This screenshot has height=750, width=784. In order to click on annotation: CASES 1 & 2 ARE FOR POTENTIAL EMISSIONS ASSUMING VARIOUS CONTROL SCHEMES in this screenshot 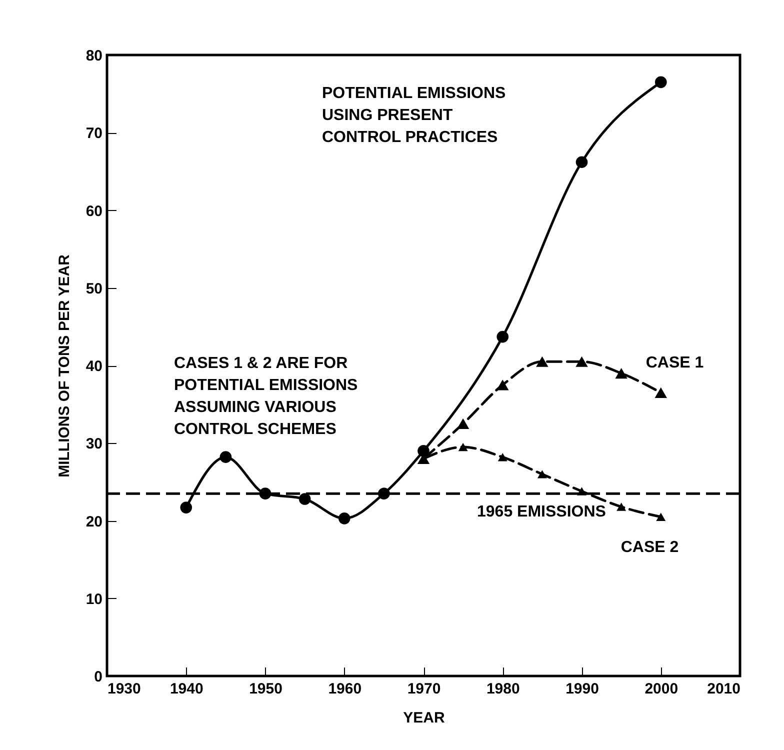, I will do `click(266, 396)`.